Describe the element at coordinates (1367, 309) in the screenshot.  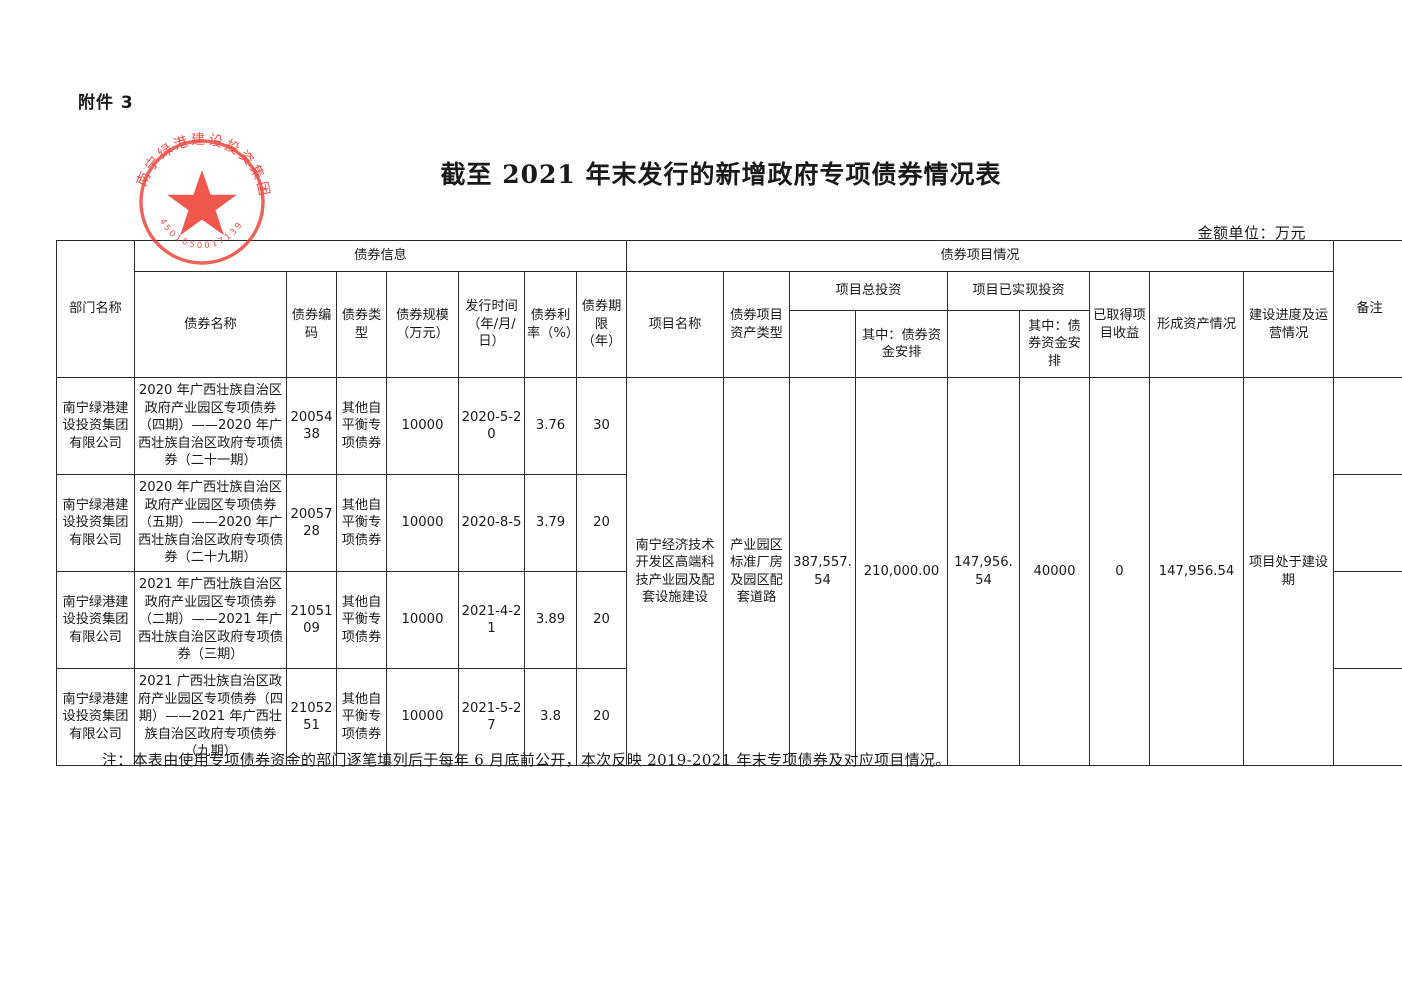
I see `header-remarks: 备注` at that location.